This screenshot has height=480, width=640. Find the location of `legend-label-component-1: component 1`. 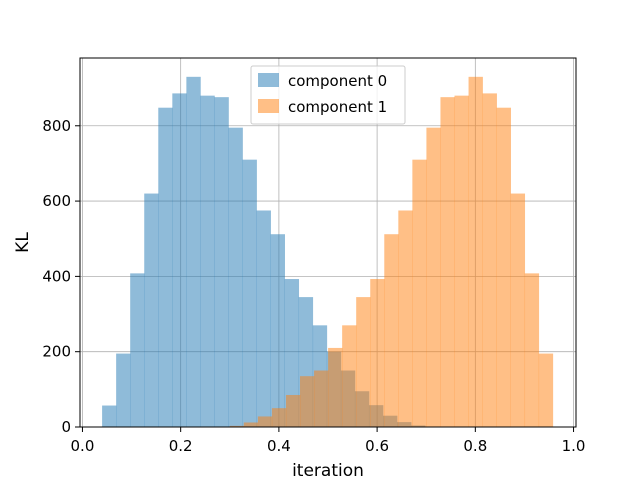

legend-label-component-1: component 1 is located at coordinates (337, 107).